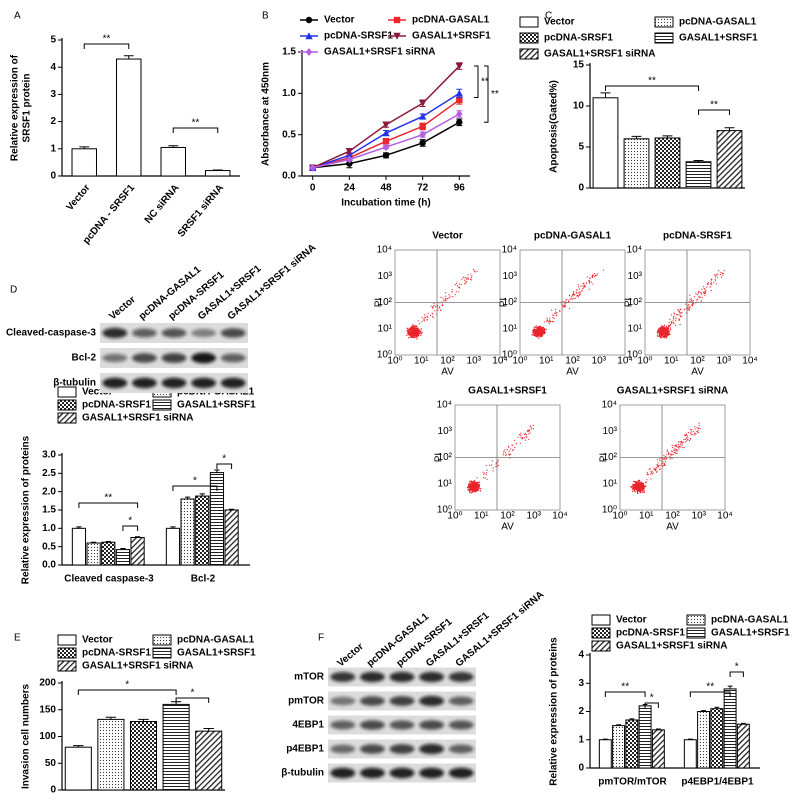  I want to click on significance-label: **, so click(714, 105).